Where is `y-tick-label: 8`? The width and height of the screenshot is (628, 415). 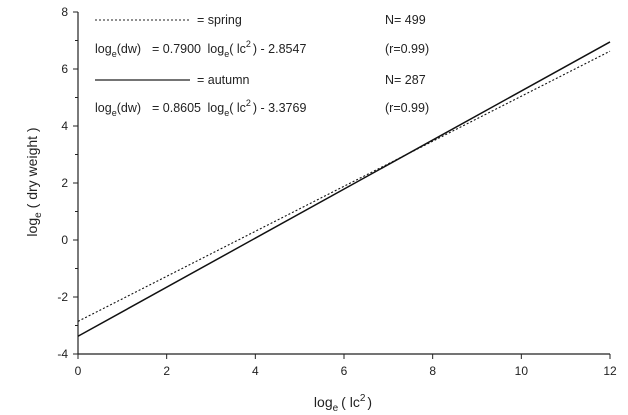 y-tick-label: 8 is located at coordinates (64, 12).